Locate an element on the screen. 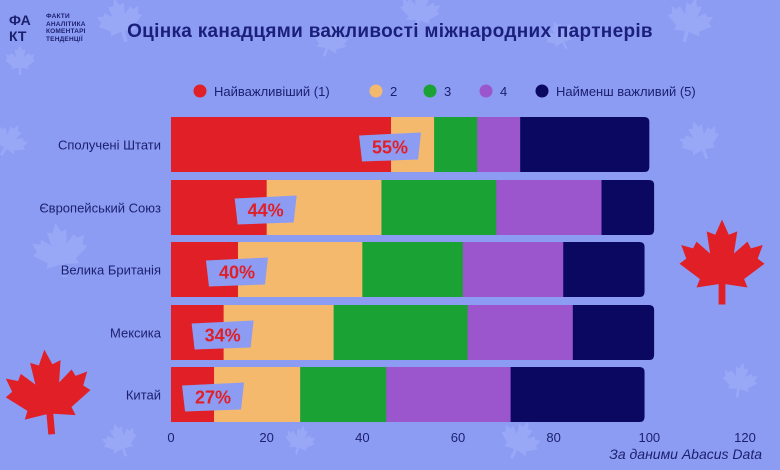 This screenshot has height=470, width=780. x-tick-label: 0 is located at coordinates (170, 437).